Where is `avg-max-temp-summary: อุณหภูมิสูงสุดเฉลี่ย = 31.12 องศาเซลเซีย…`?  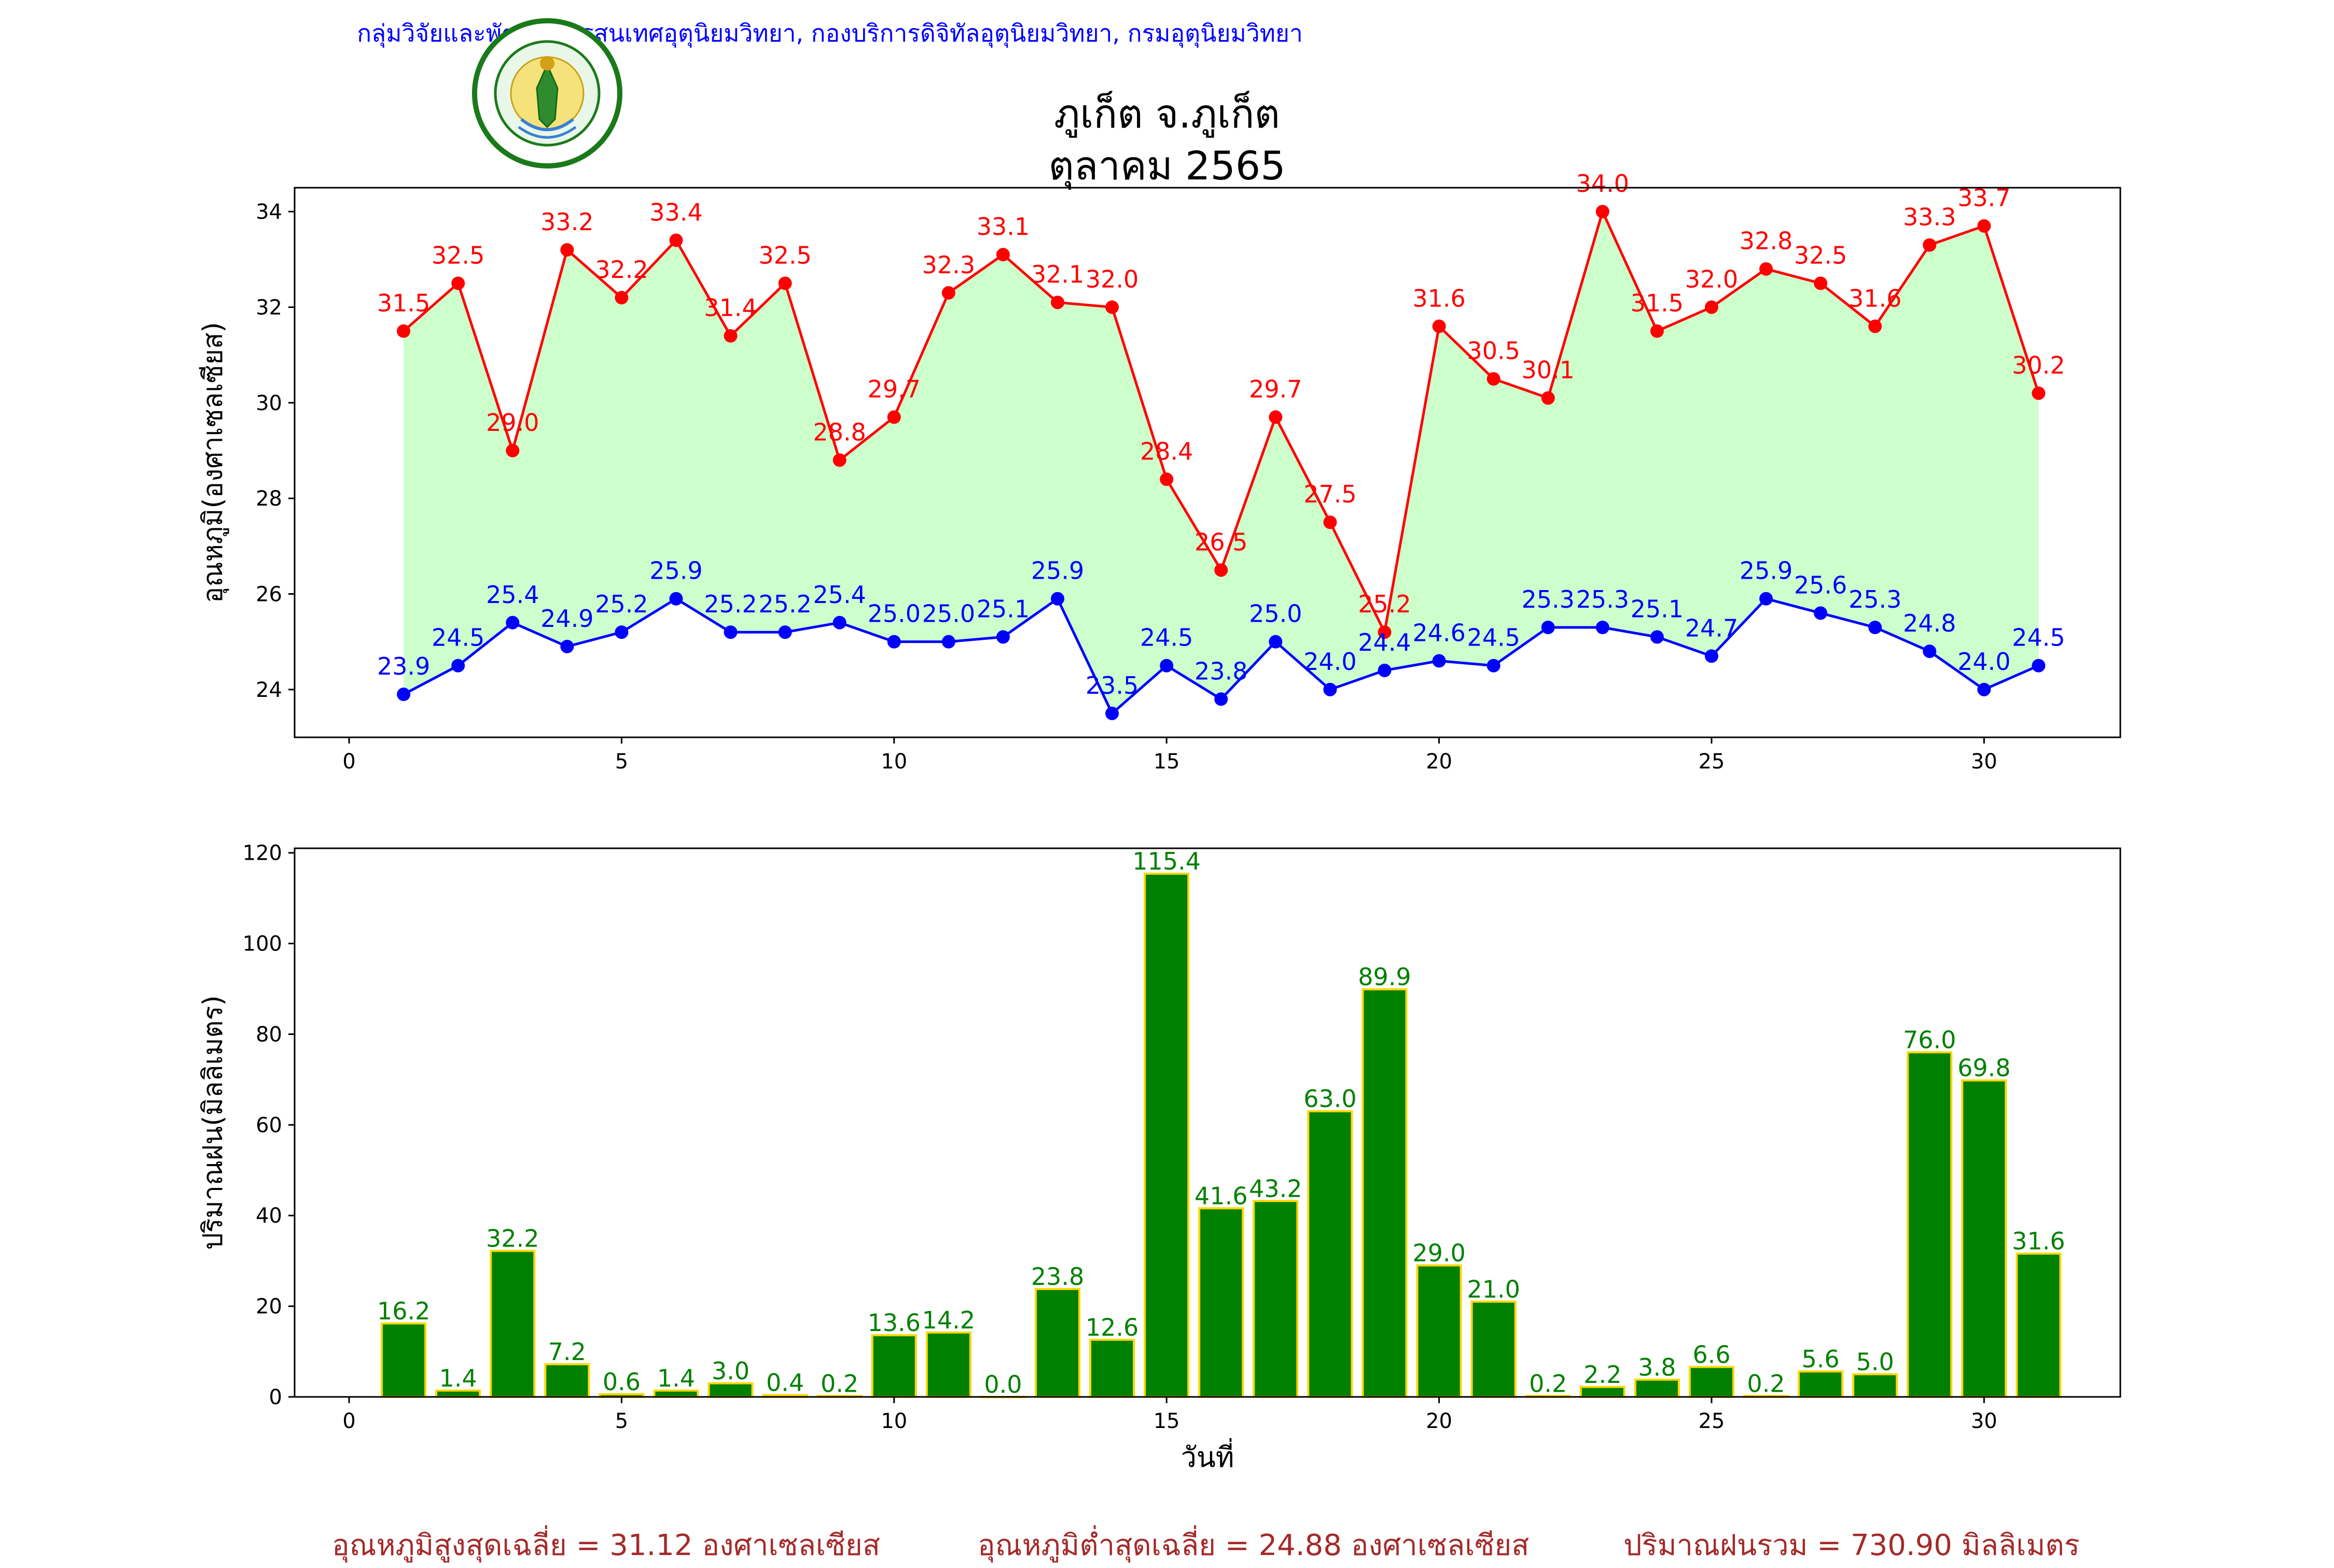 avg-max-temp-summary: อุณหภูมิสูงสุดเฉลี่ย = 31.12 องศาเซลเซีย… is located at coordinates (607, 1545).